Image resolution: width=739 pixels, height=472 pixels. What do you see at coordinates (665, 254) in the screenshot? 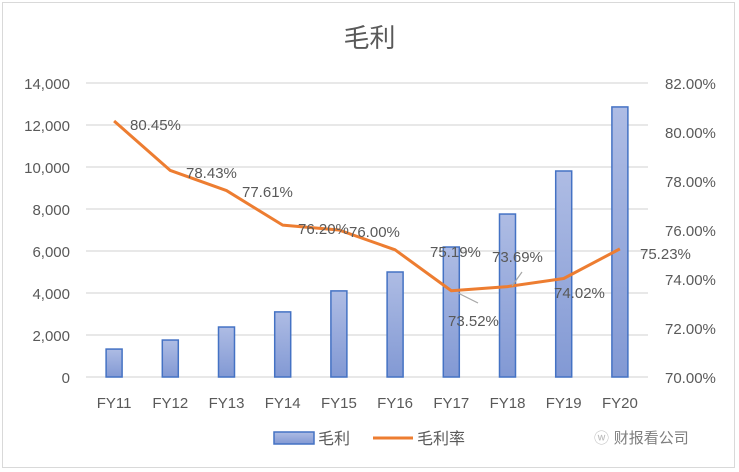
I see `data-label: 75.23%` at bounding box center [665, 254].